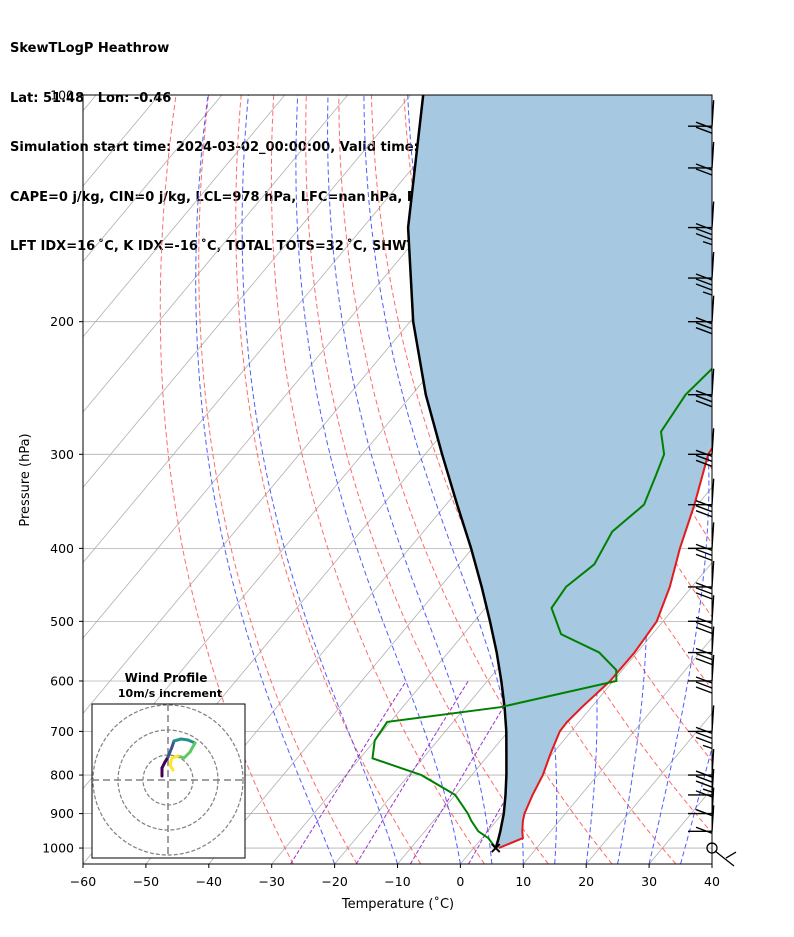  What do you see at coordinates (62, 731) in the screenshot?
I see `y-tick-label: 700` at bounding box center [62, 731].